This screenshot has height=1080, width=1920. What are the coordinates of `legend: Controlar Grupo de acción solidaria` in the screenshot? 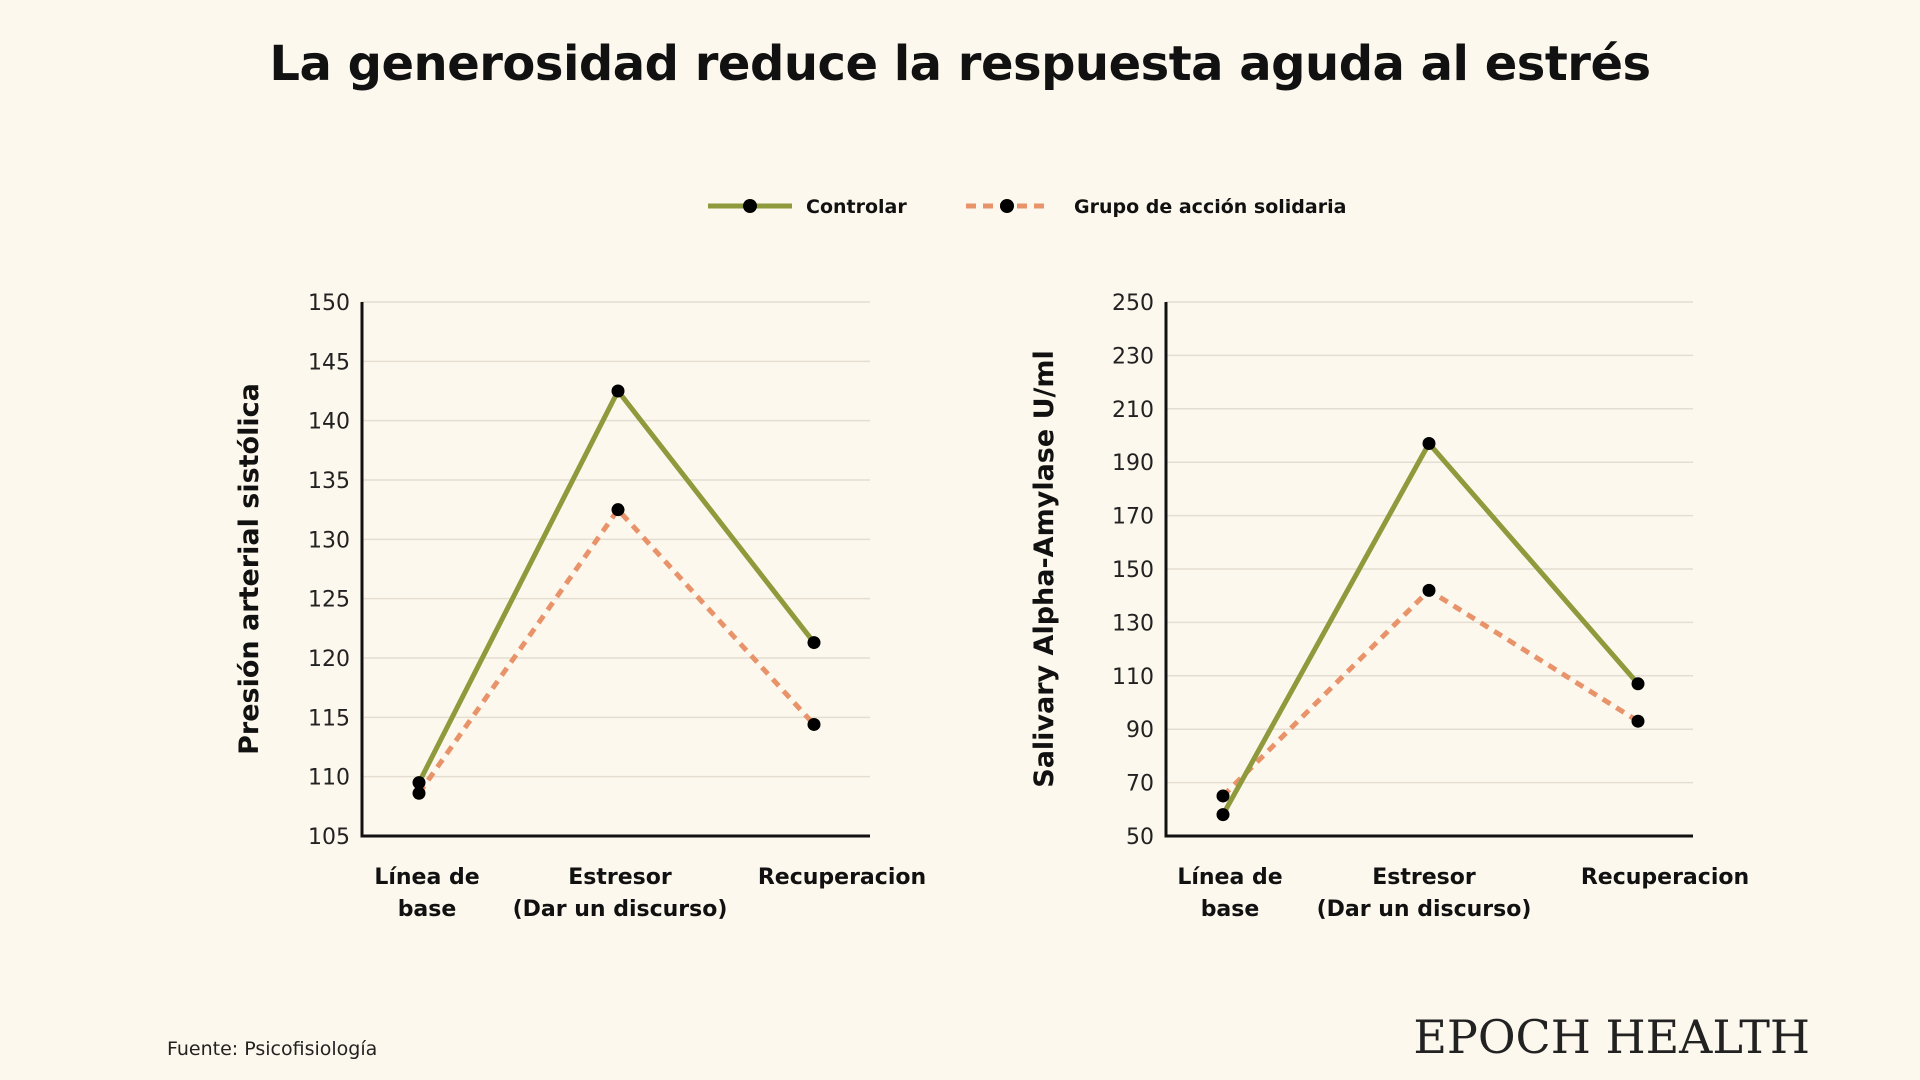 It's located at (1027, 207).